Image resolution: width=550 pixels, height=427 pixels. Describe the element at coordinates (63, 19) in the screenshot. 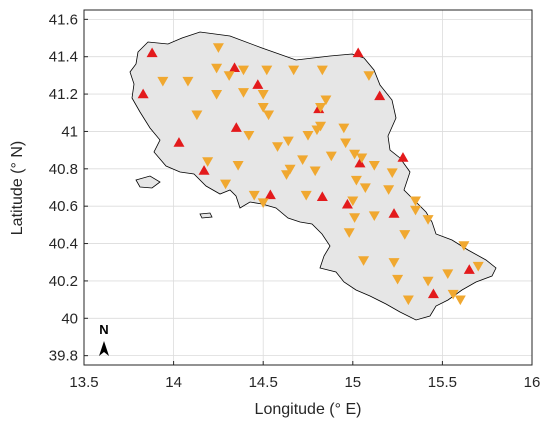

I see `y-tick-label: 41.6` at that location.